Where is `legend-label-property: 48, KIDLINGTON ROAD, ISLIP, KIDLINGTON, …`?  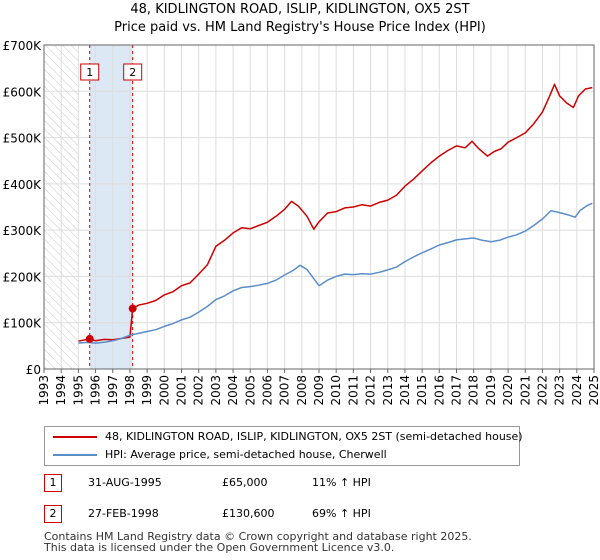 legend-label-property: 48, KIDLINGTON ROAD, ISLIP, KIDLINGTON, … is located at coordinates (314, 436).